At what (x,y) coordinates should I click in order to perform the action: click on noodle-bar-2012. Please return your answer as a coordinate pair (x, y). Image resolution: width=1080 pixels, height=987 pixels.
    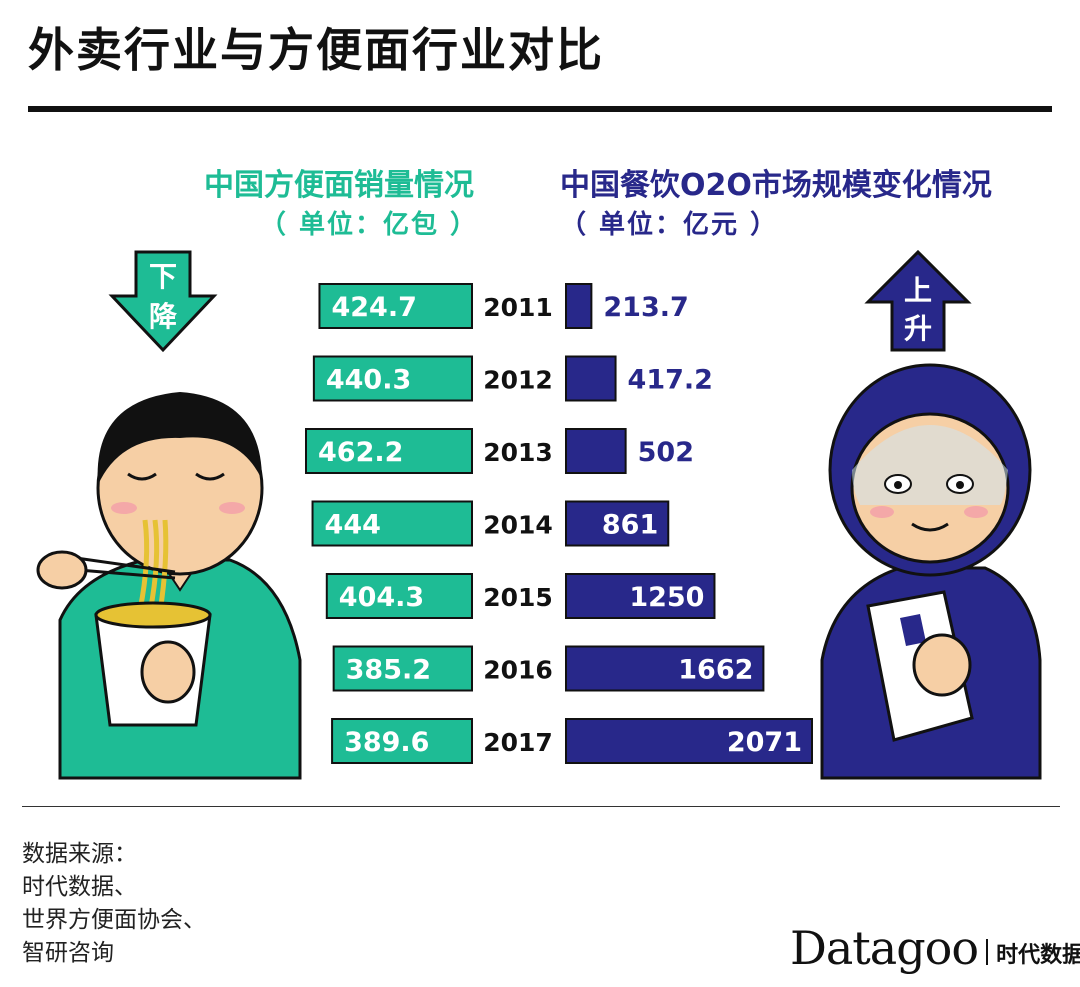
    Looking at the image, I should click on (392, 378).